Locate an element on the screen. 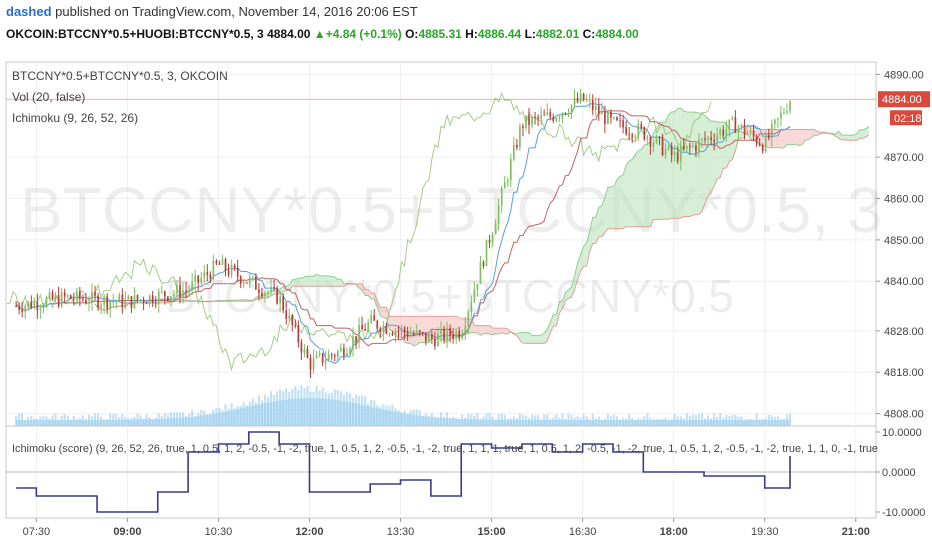 This screenshot has width=932, height=550. score-tick-label: -10.0000 is located at coordinates (903, 513).